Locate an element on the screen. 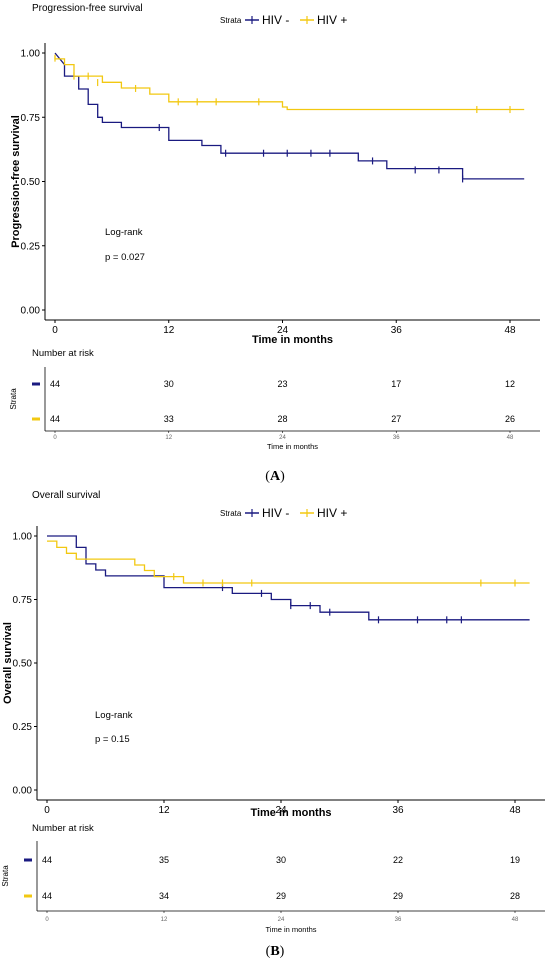  panel-caption: (B) is located at coordinates (275, 951).